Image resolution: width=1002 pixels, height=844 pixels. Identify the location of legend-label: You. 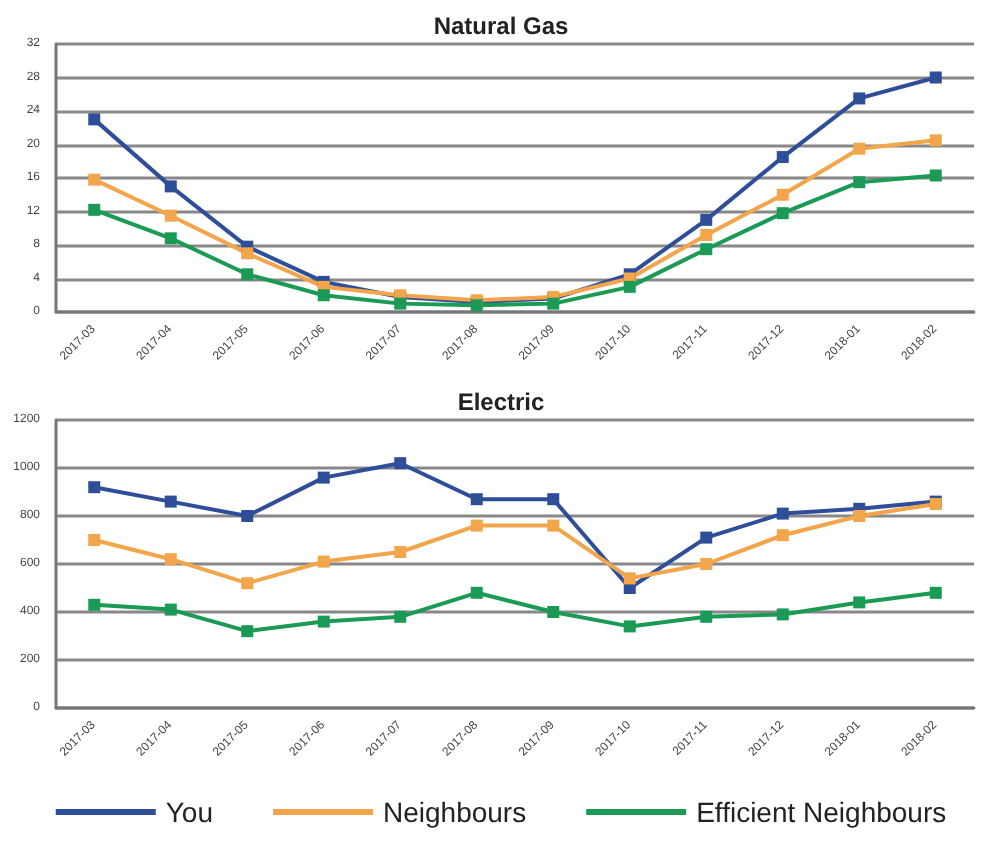
(189, 812).